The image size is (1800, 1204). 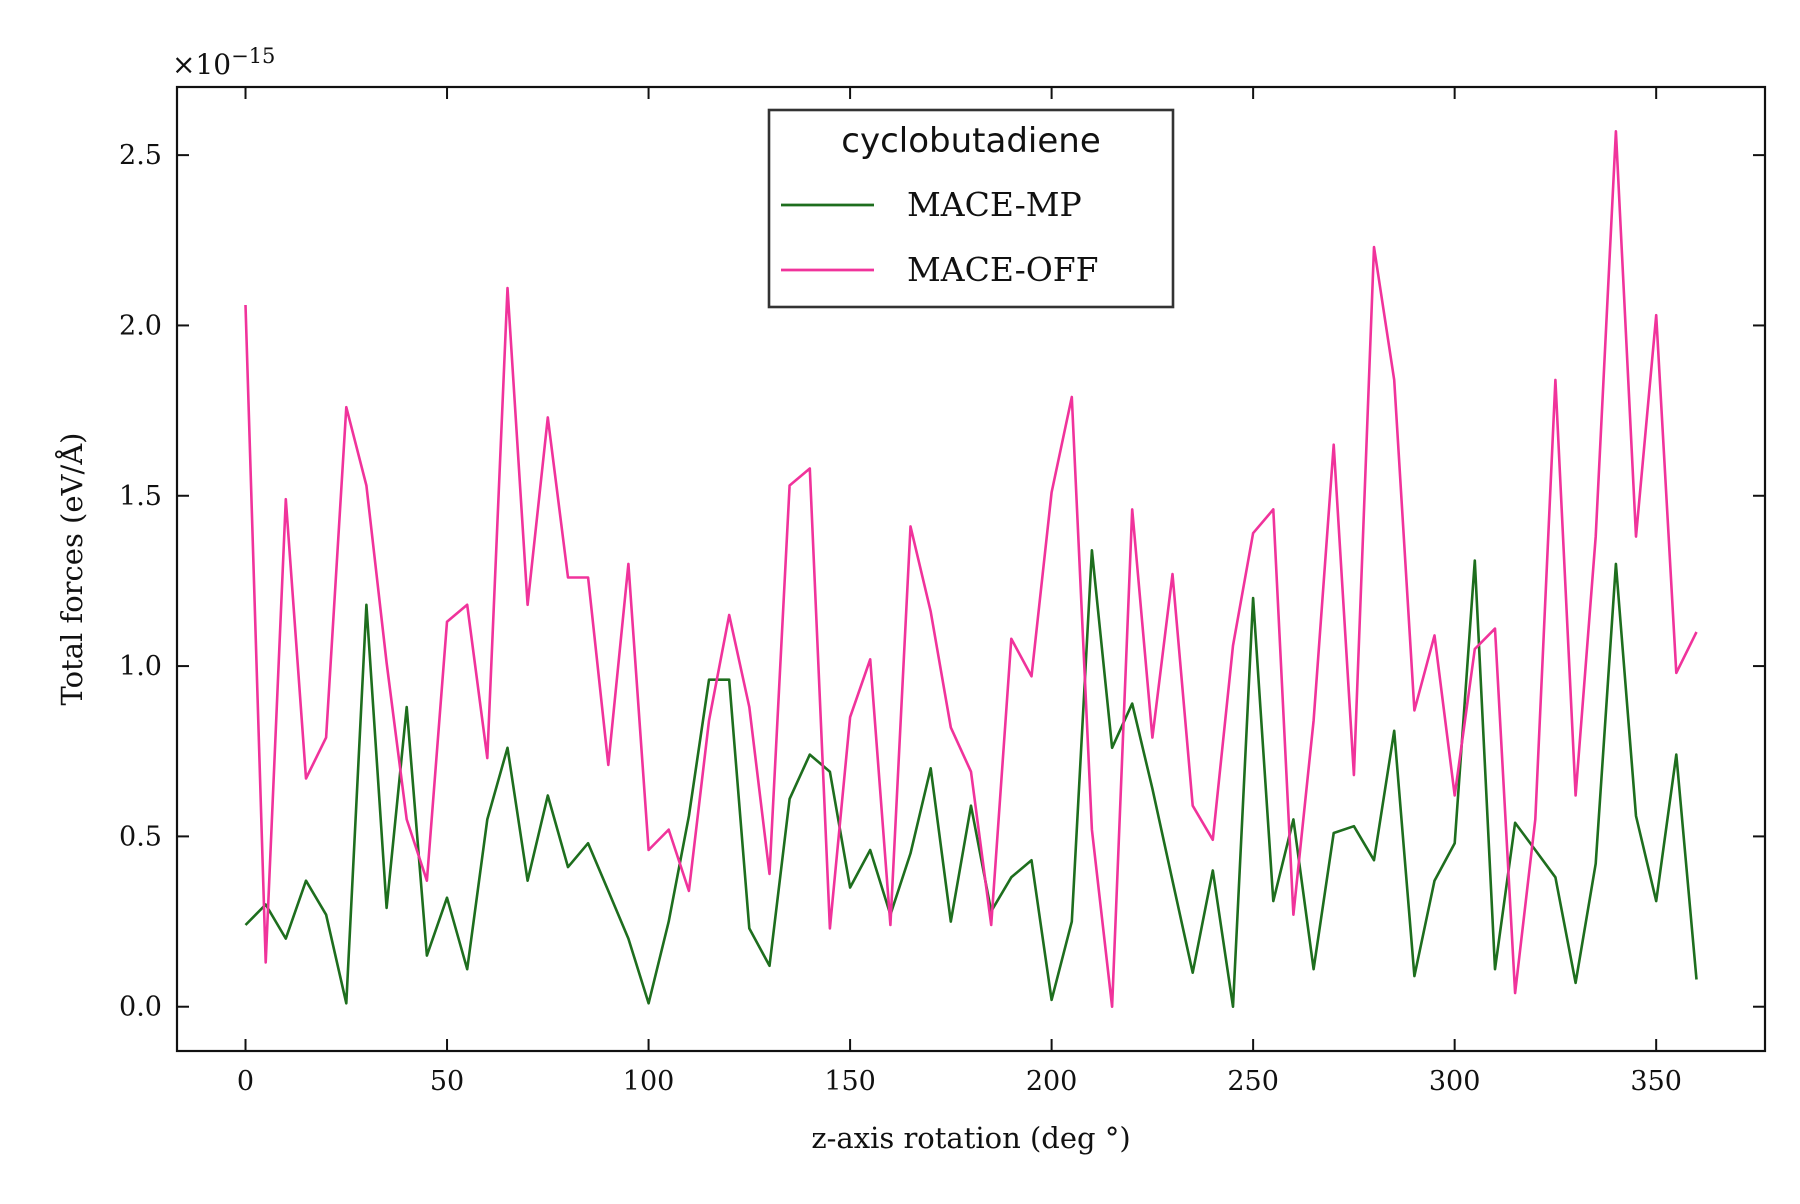 What do you see at coordinates (1656, 1081) in the screenshot?
I see `x-tick-label: 350` at bounding box center [1656, 1081].